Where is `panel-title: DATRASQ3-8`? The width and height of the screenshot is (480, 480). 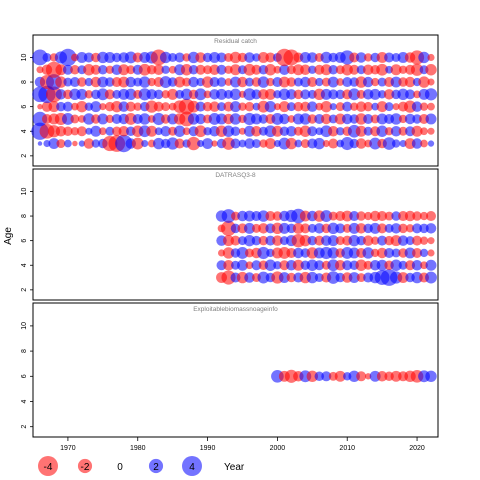
panel-title: DATRASQ3-8 is located at coordinates (235, 175).